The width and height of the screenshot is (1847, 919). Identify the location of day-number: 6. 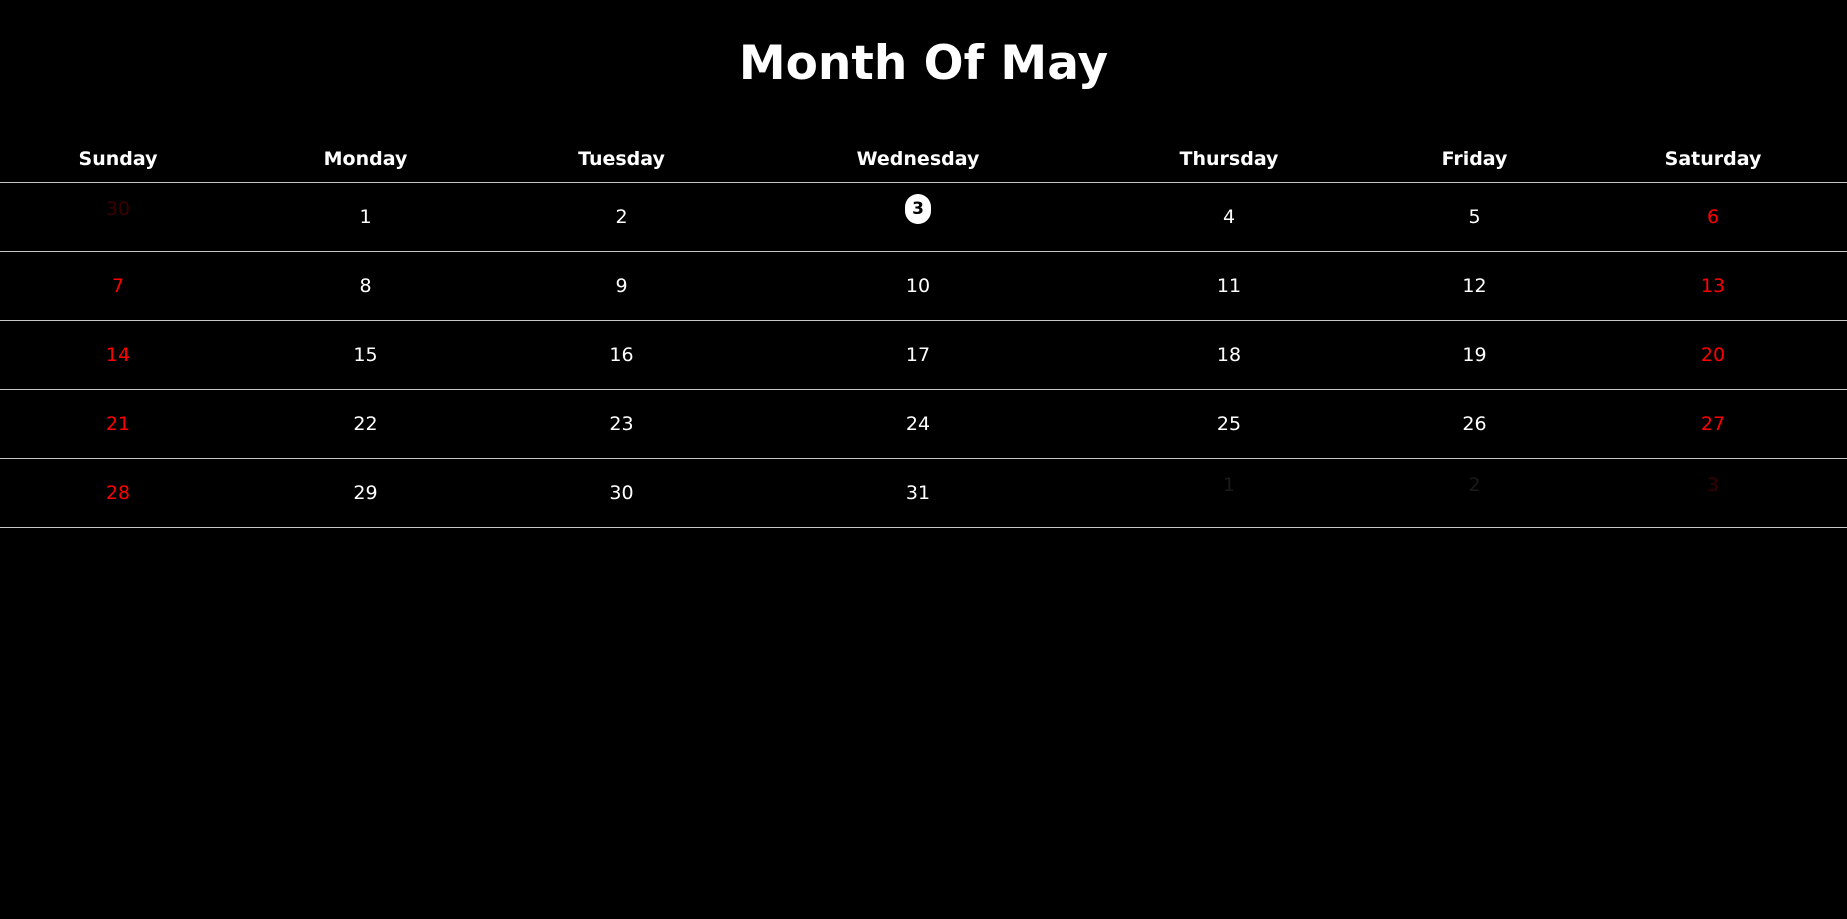
(1713, 216).